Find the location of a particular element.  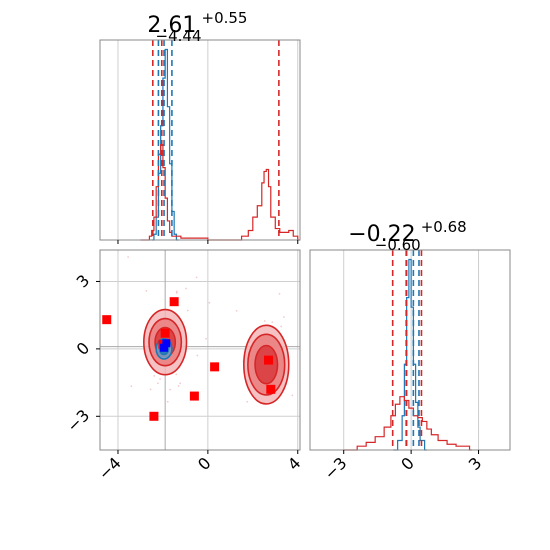

x-tick-label-2: 4 is located at coordinates (294, 463).